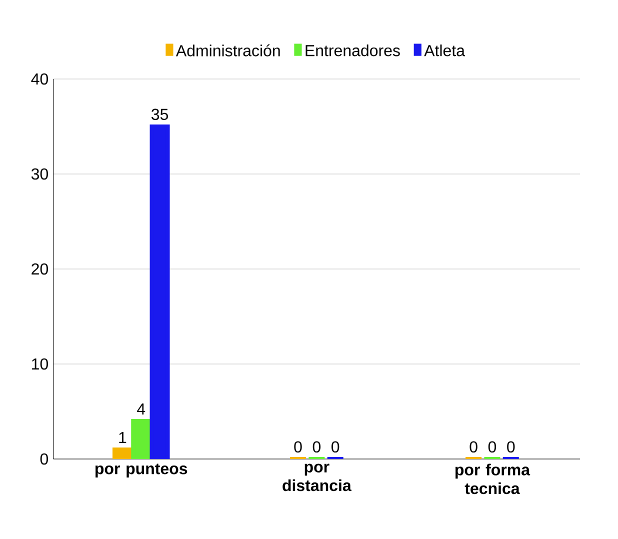  Describe the element at coordinates (122, 438) in the screenshot. I see `data-label: 1` at that location.